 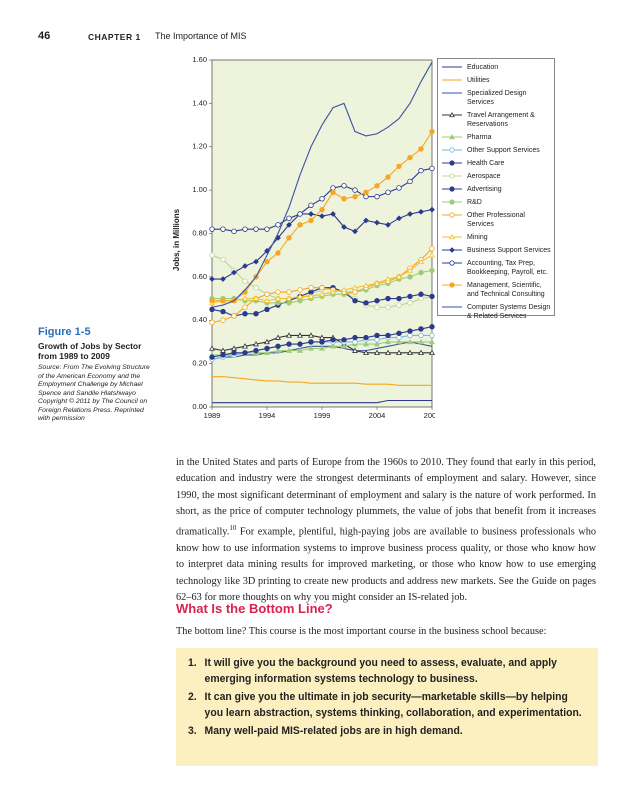 What do you see at coordinates (114, 37) in the screenshot?
I see `chapter: CHAPTER 1` at bounding box center [114, 37].